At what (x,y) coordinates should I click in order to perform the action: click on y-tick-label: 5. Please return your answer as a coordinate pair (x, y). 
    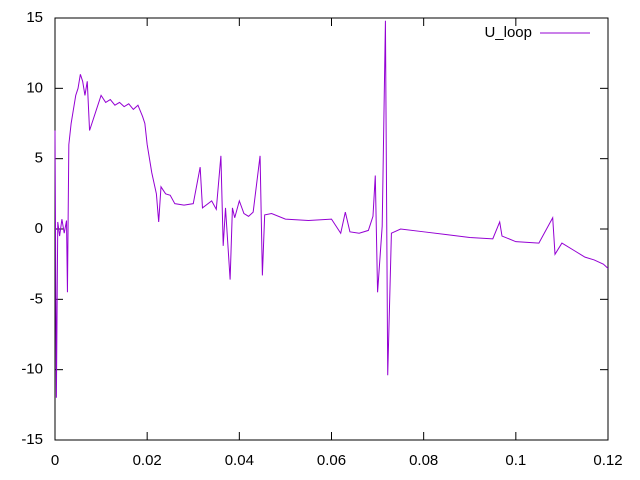
    Looking at the image, I should click on (39, 158).